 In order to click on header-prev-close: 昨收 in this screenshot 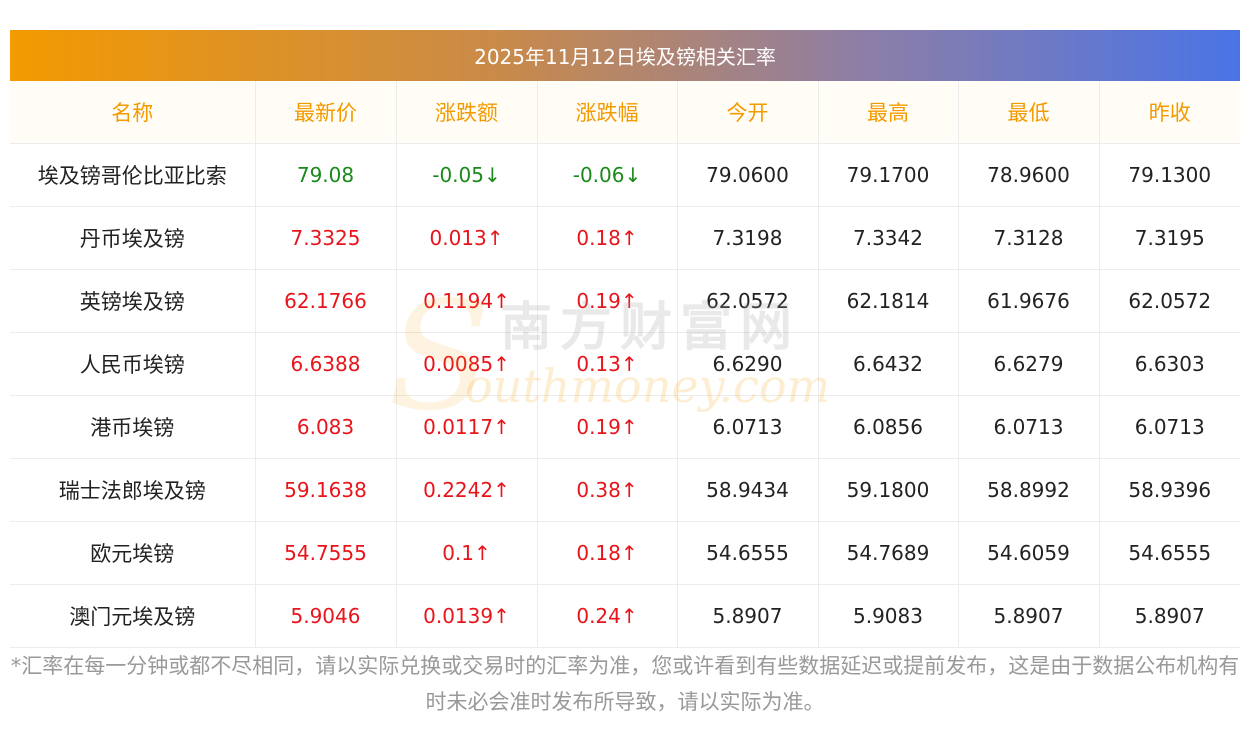, I will do `click(1169, 112)`.